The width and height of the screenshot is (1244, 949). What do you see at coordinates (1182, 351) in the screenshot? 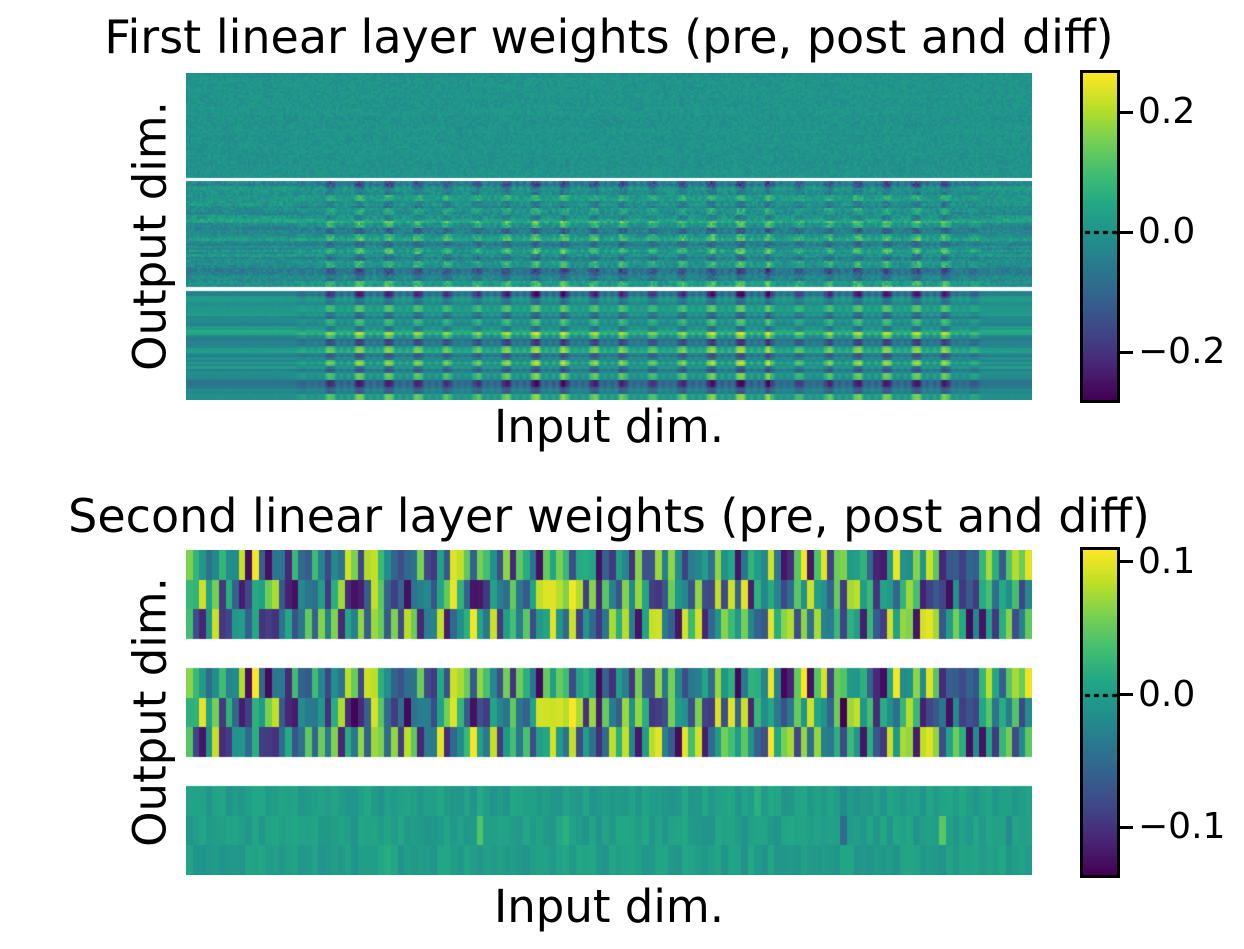
I see `colorbar-tick-label: −0.2` at bounding box center [1182, 351].